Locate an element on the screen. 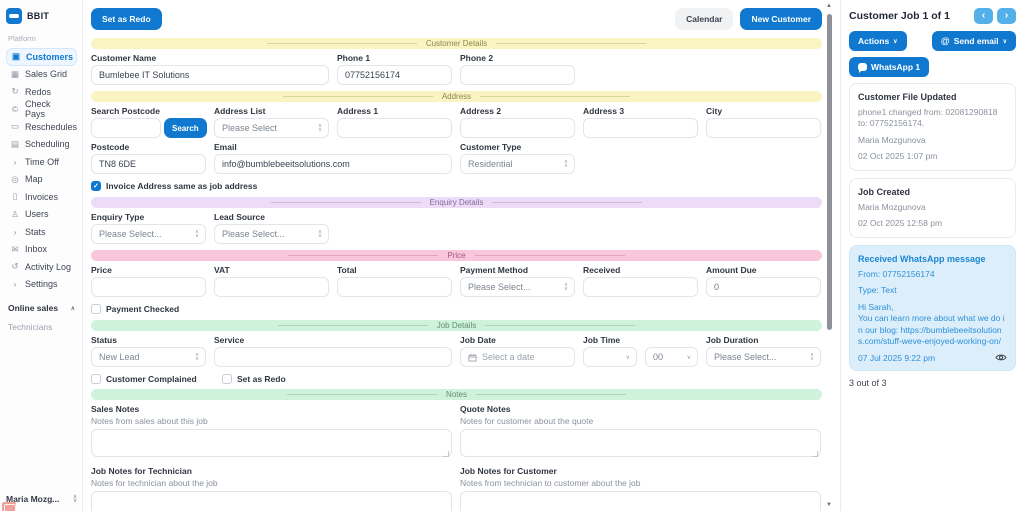 The height and width of the screenshot is (511, 1024). sales-grid-icon: ▦ is located at coordinates (15, 73).